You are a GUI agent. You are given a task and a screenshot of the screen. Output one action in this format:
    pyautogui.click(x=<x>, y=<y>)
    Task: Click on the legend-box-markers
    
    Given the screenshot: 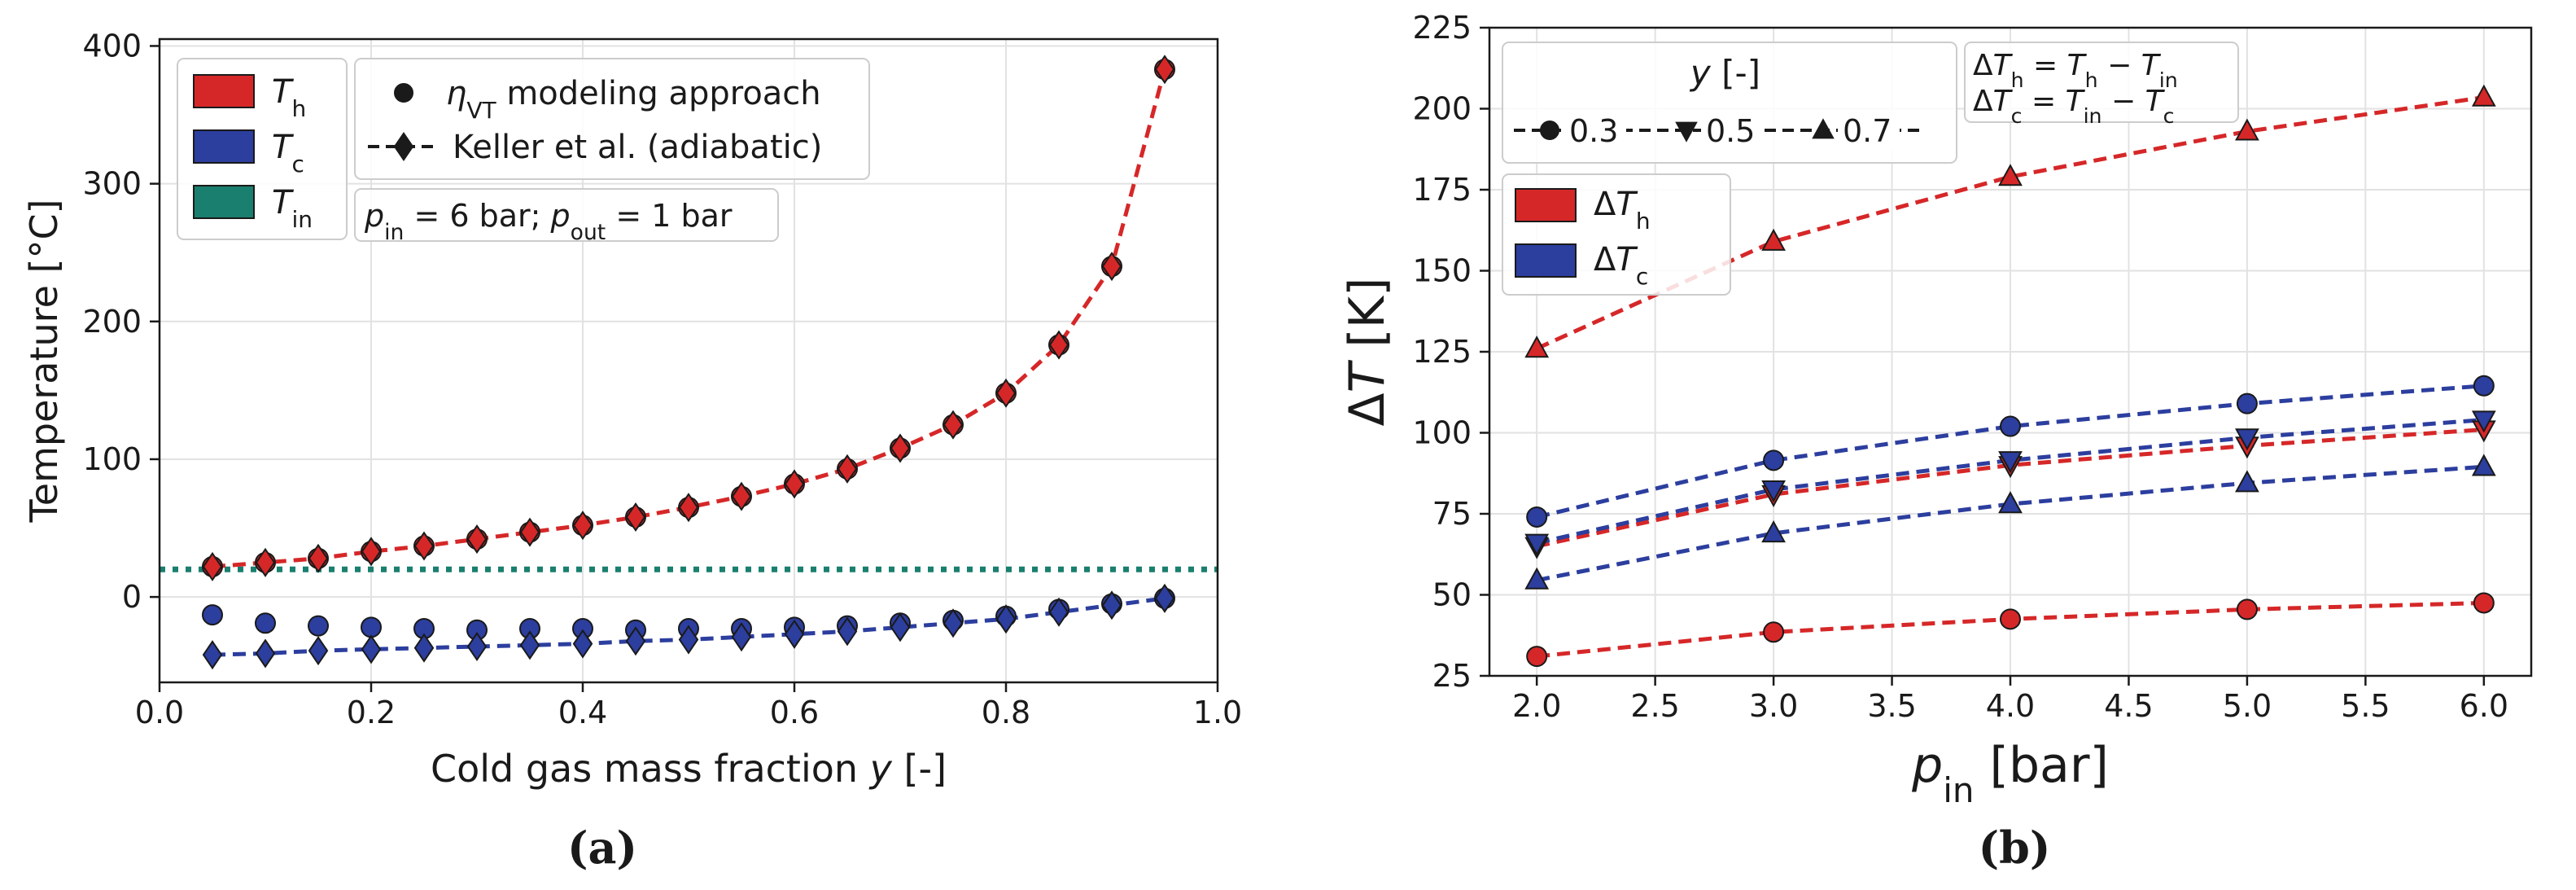 What is the action you would take?
    pyautogui.click(x=612, y=119)
    